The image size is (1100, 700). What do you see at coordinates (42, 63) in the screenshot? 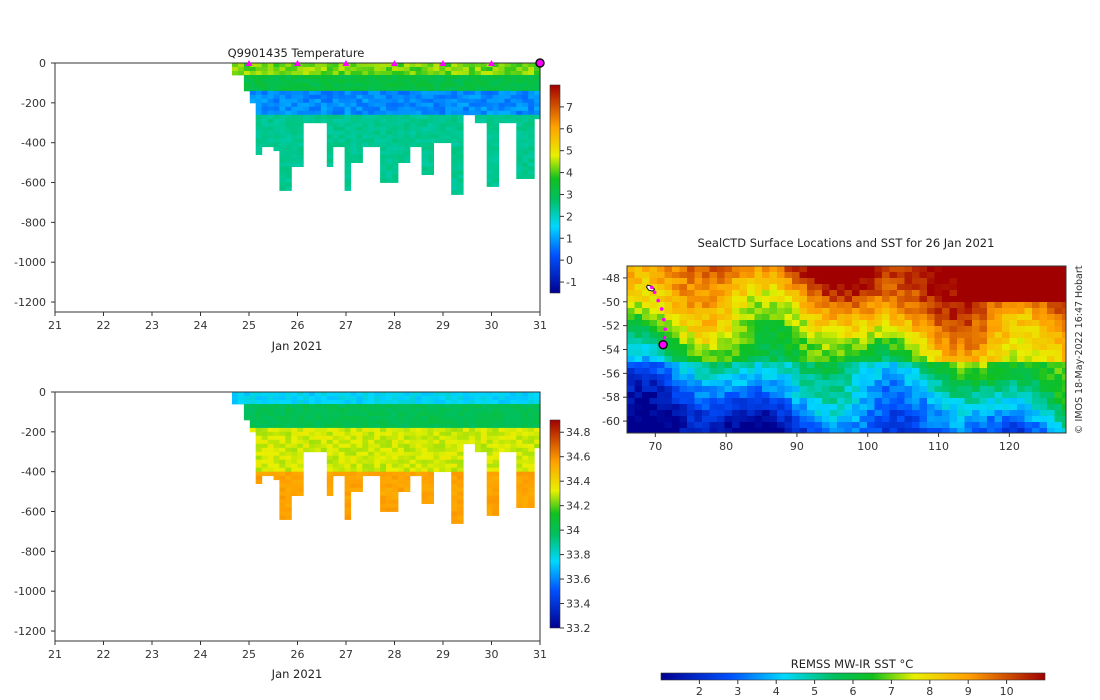
I see `y-tick-label: 0` at bounding box center [42, 63].